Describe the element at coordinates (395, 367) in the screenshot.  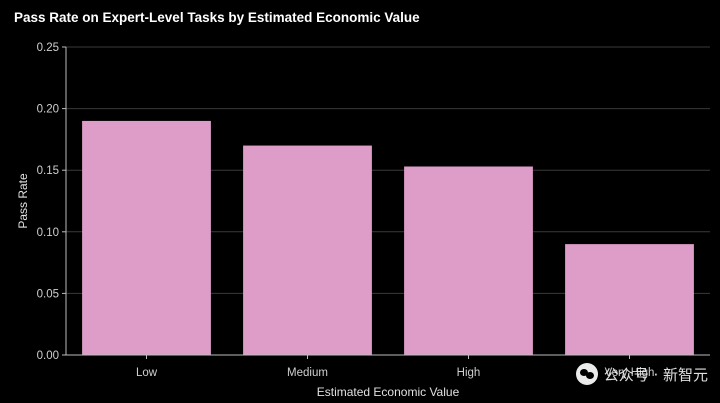
I see `x-tick-labels: Low Medium High Very High` at that location.